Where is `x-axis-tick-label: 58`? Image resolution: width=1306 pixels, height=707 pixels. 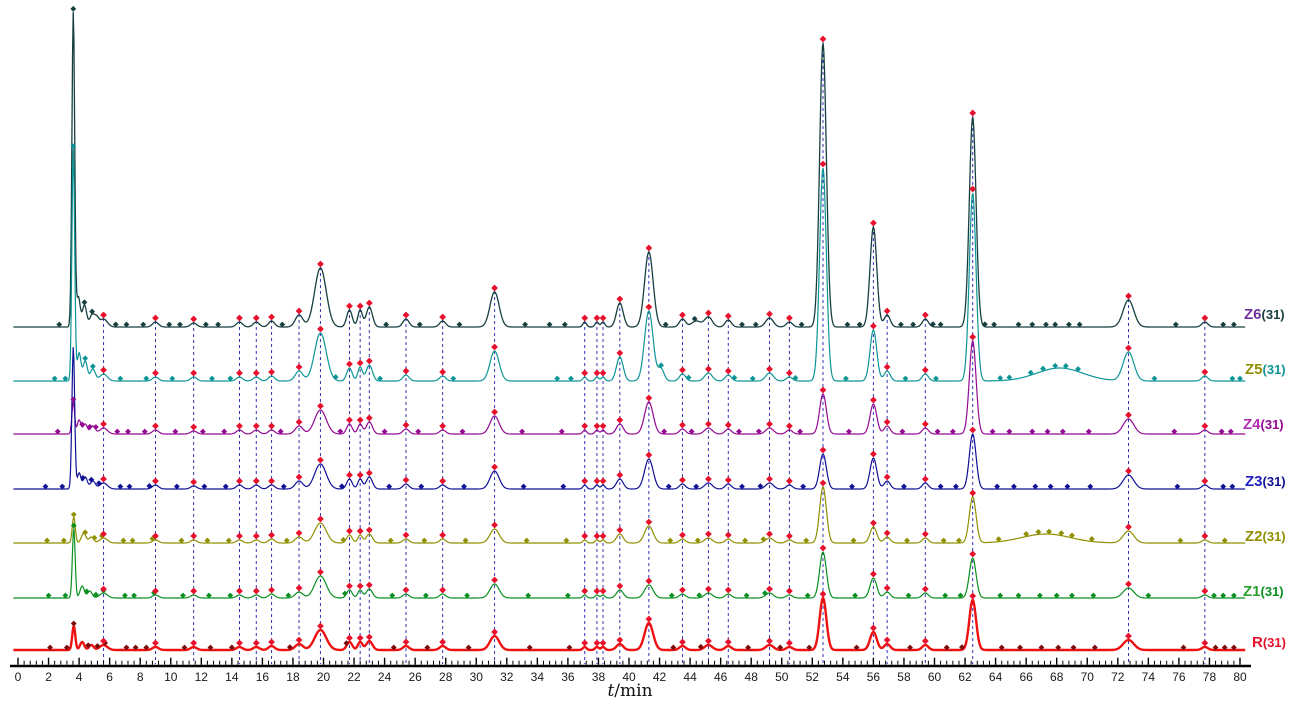
x-axis-tick-label: 58 is located at coordinates (904, 677).